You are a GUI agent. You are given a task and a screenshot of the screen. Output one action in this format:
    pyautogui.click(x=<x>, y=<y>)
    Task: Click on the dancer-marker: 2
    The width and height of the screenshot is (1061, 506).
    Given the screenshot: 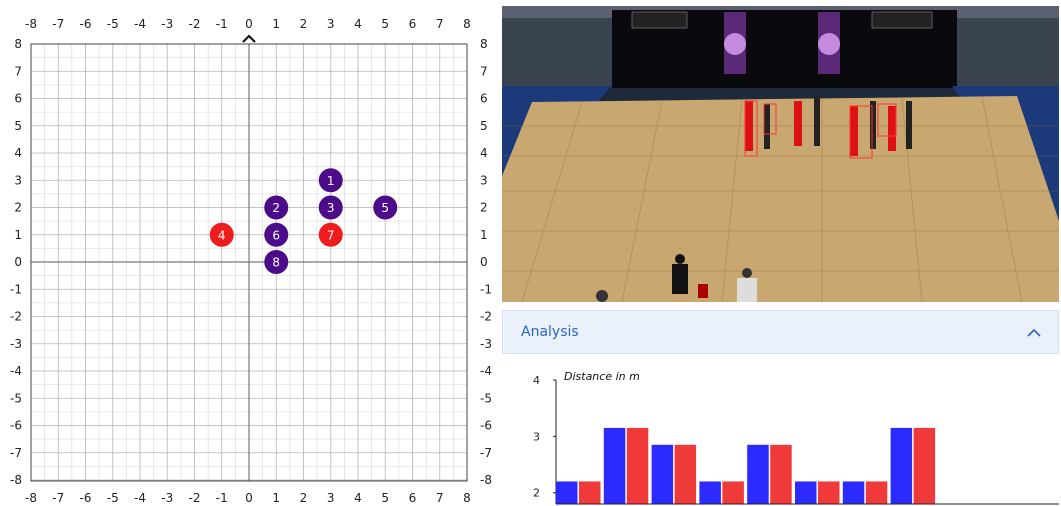 What is the action you would take?
    pyautogui.click(x=276, y=207)
    